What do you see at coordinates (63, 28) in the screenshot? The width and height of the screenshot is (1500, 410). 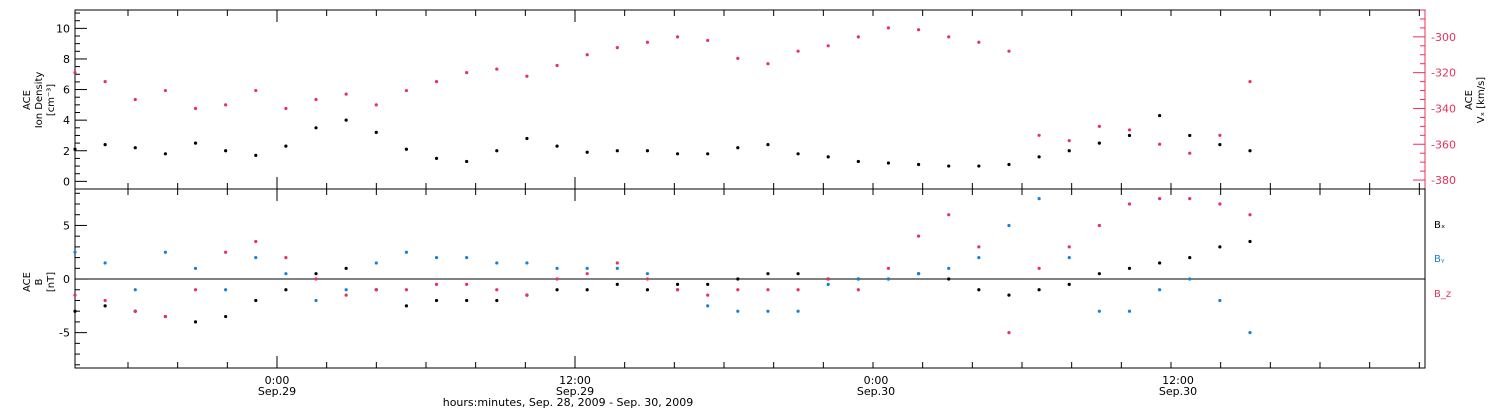 I see `top-ytick-label-5: 10` at bounding box center [63, 28].